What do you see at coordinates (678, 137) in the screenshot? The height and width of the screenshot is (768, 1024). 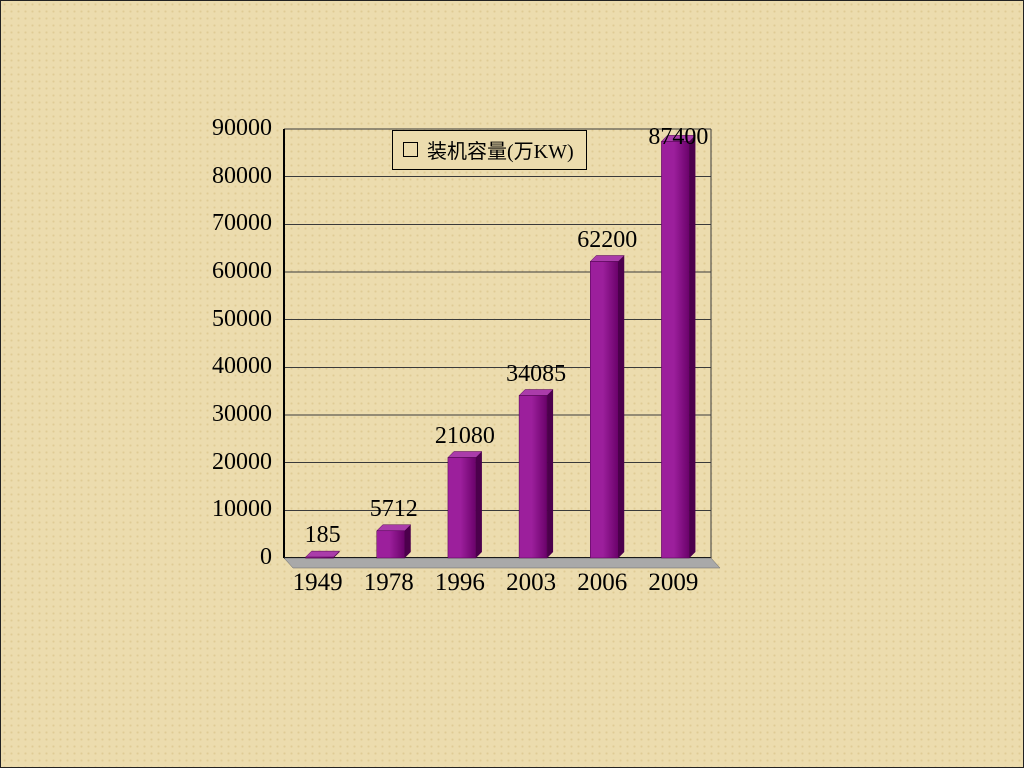 I see `bar-value-label: 87400` at bounding box center [678, 137].